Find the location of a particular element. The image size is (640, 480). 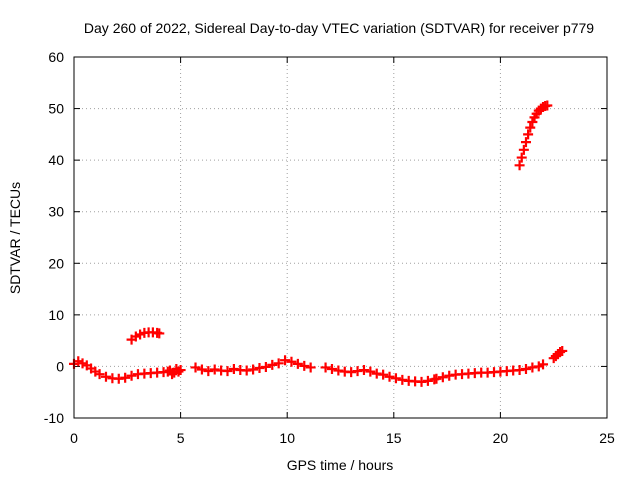

y-tick-label: 60 is located at coordinates (56, 57).